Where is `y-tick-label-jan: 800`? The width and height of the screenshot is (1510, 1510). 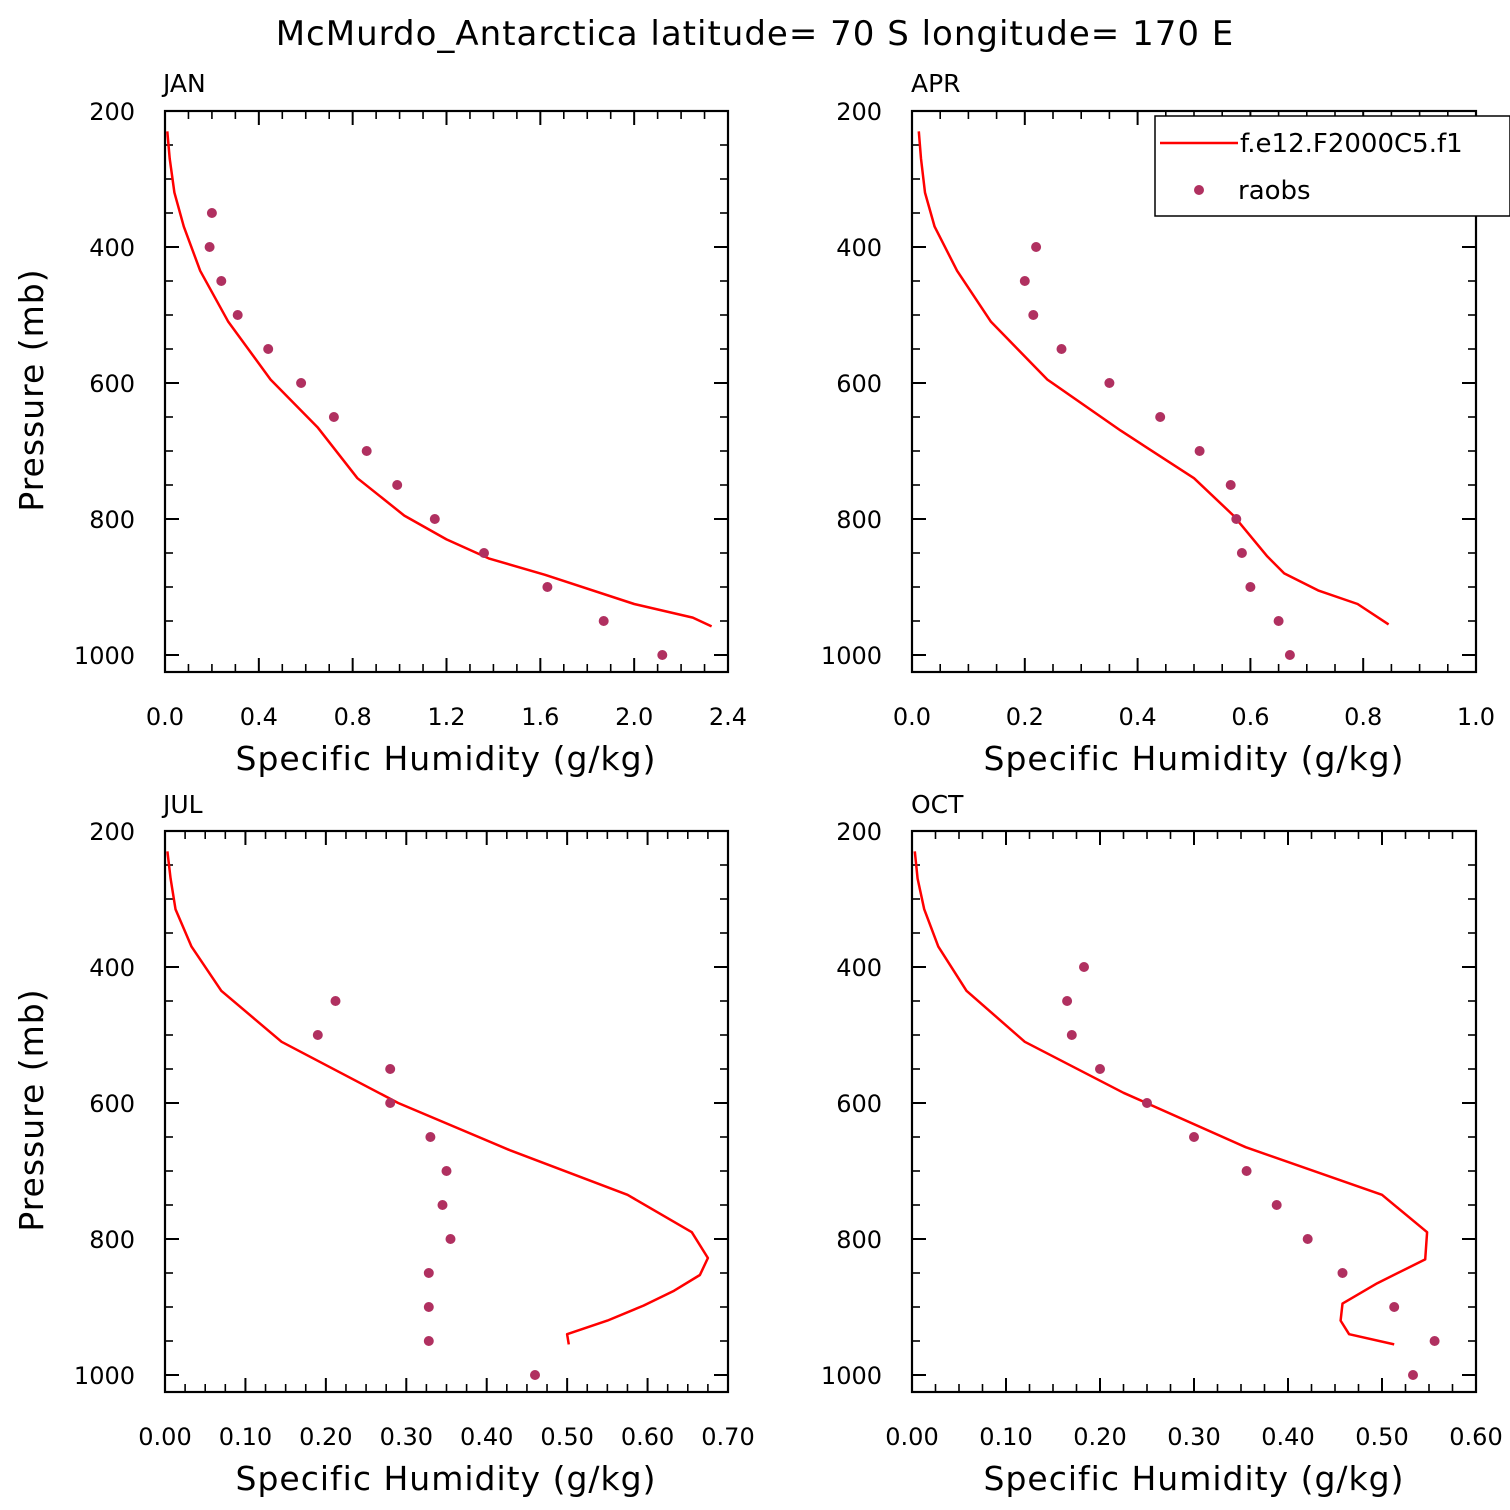
y-tick-label-jan: 800 is located at coordinates (112, 520).